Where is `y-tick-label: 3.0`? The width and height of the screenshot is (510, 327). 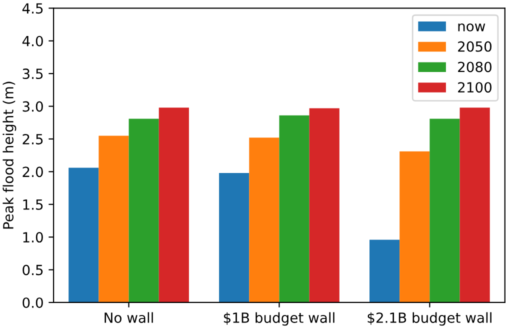 y-tick-label: 3.0 is located at coordinates (32, 106).